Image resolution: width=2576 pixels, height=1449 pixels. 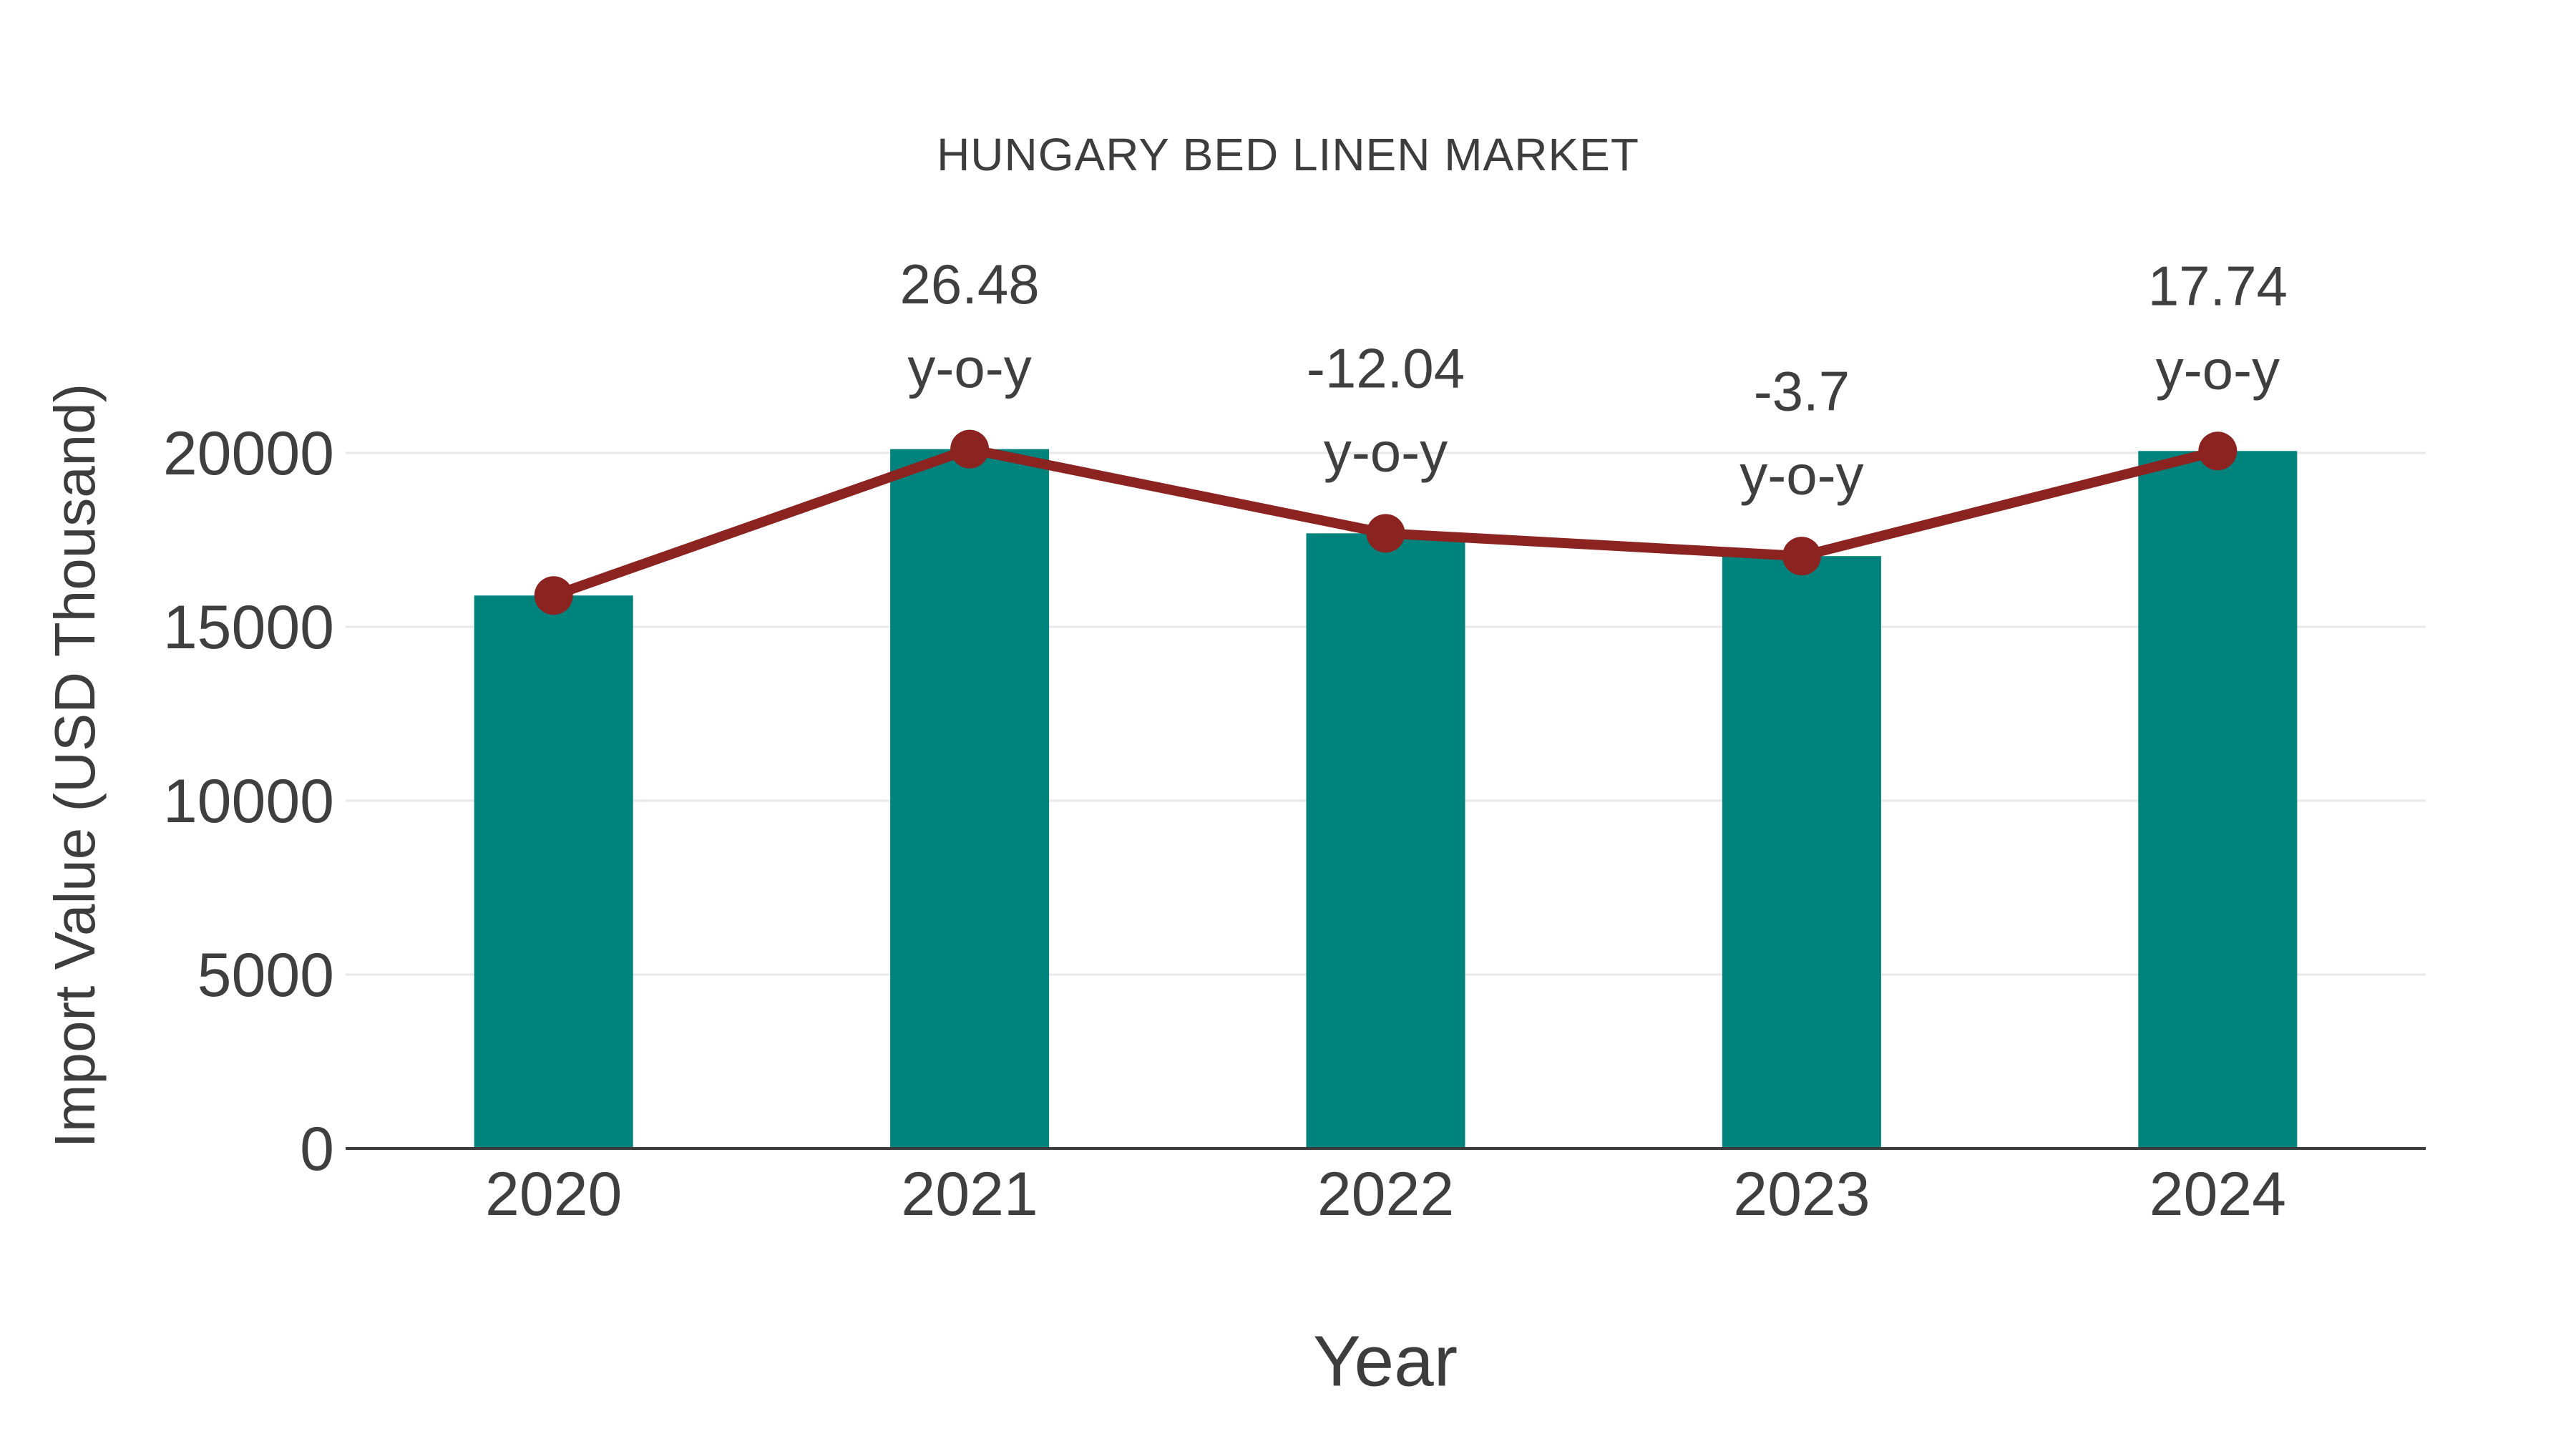 I want to click on x-tick-2020: 2020, so click(x=553, y=1194).